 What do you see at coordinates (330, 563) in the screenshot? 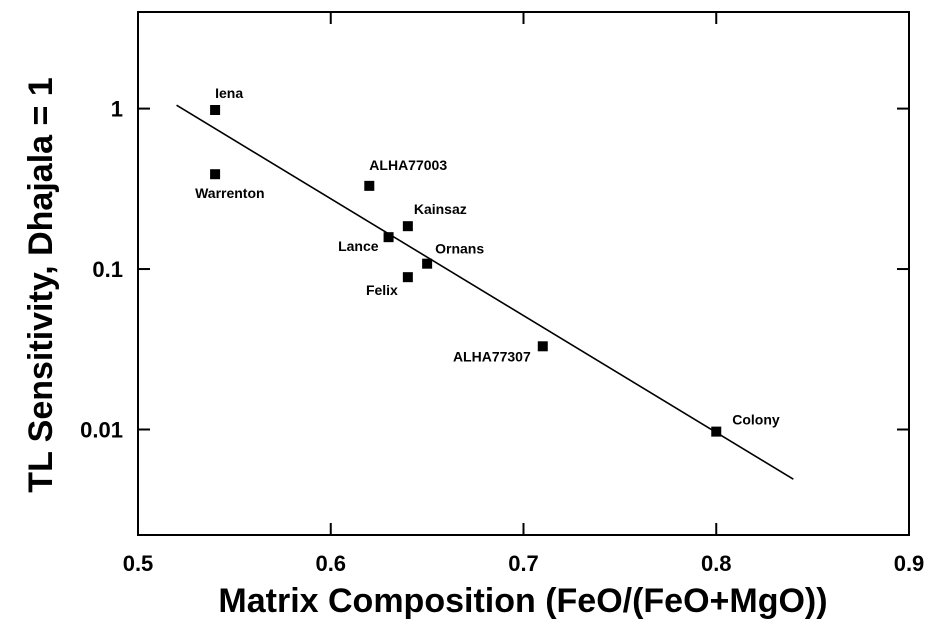
I see `x-tick-label: 0.6` at bounding box center [330, 563].